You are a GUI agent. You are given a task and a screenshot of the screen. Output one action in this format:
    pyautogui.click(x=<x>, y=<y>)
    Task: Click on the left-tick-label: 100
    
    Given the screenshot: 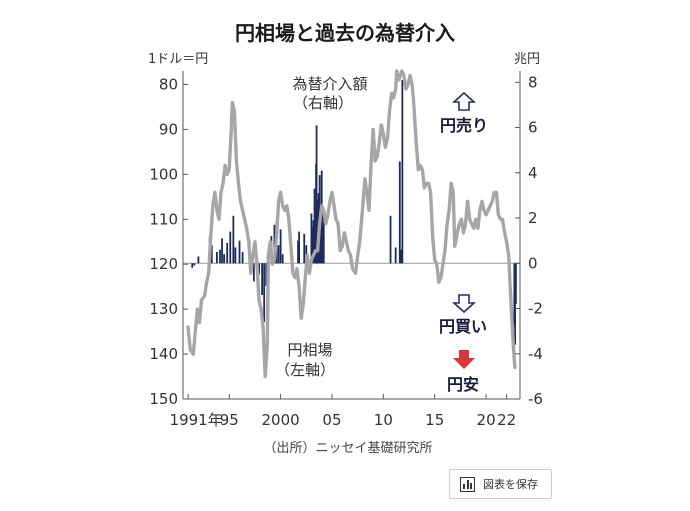 What is the action you would take?
    pyautogui.click(x=163, y=174)
    